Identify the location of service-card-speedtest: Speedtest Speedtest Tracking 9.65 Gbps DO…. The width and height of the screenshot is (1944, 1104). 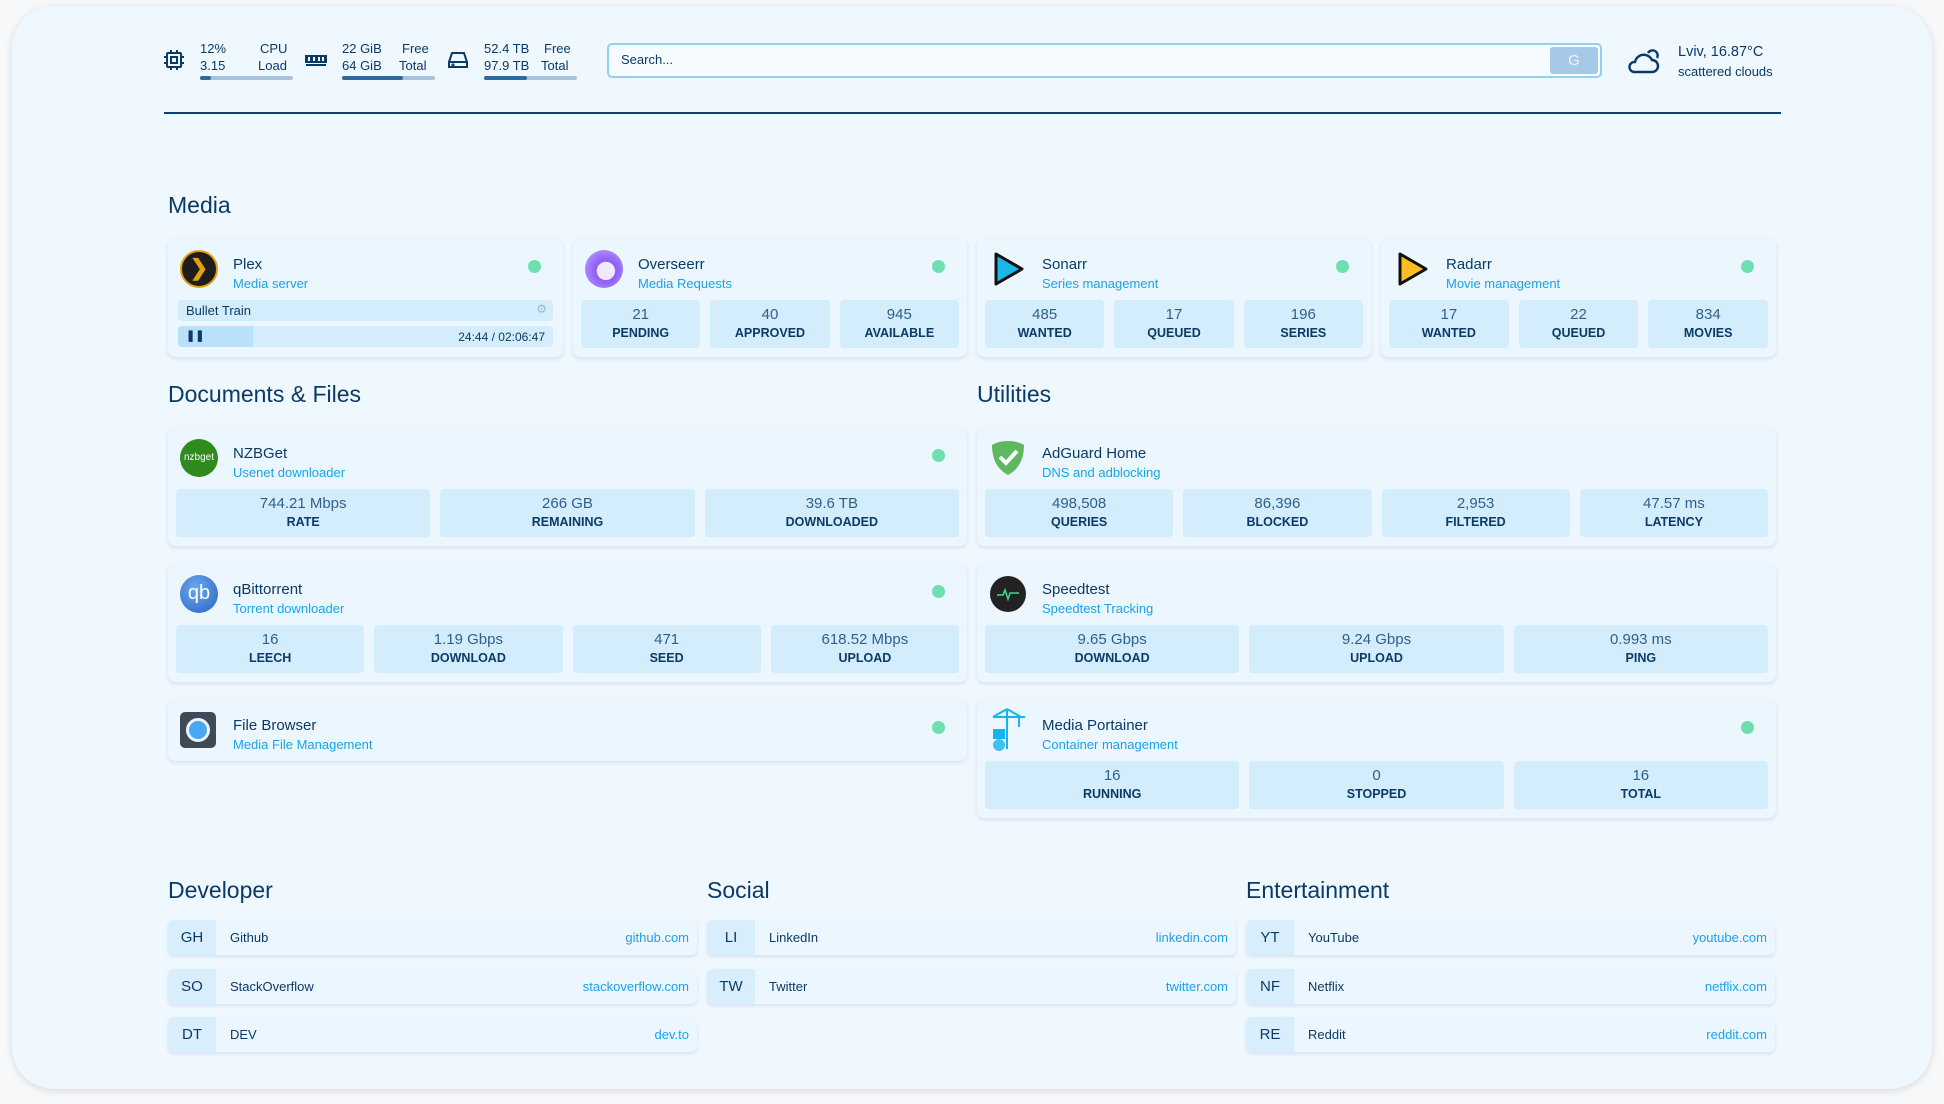
(1376, 622).